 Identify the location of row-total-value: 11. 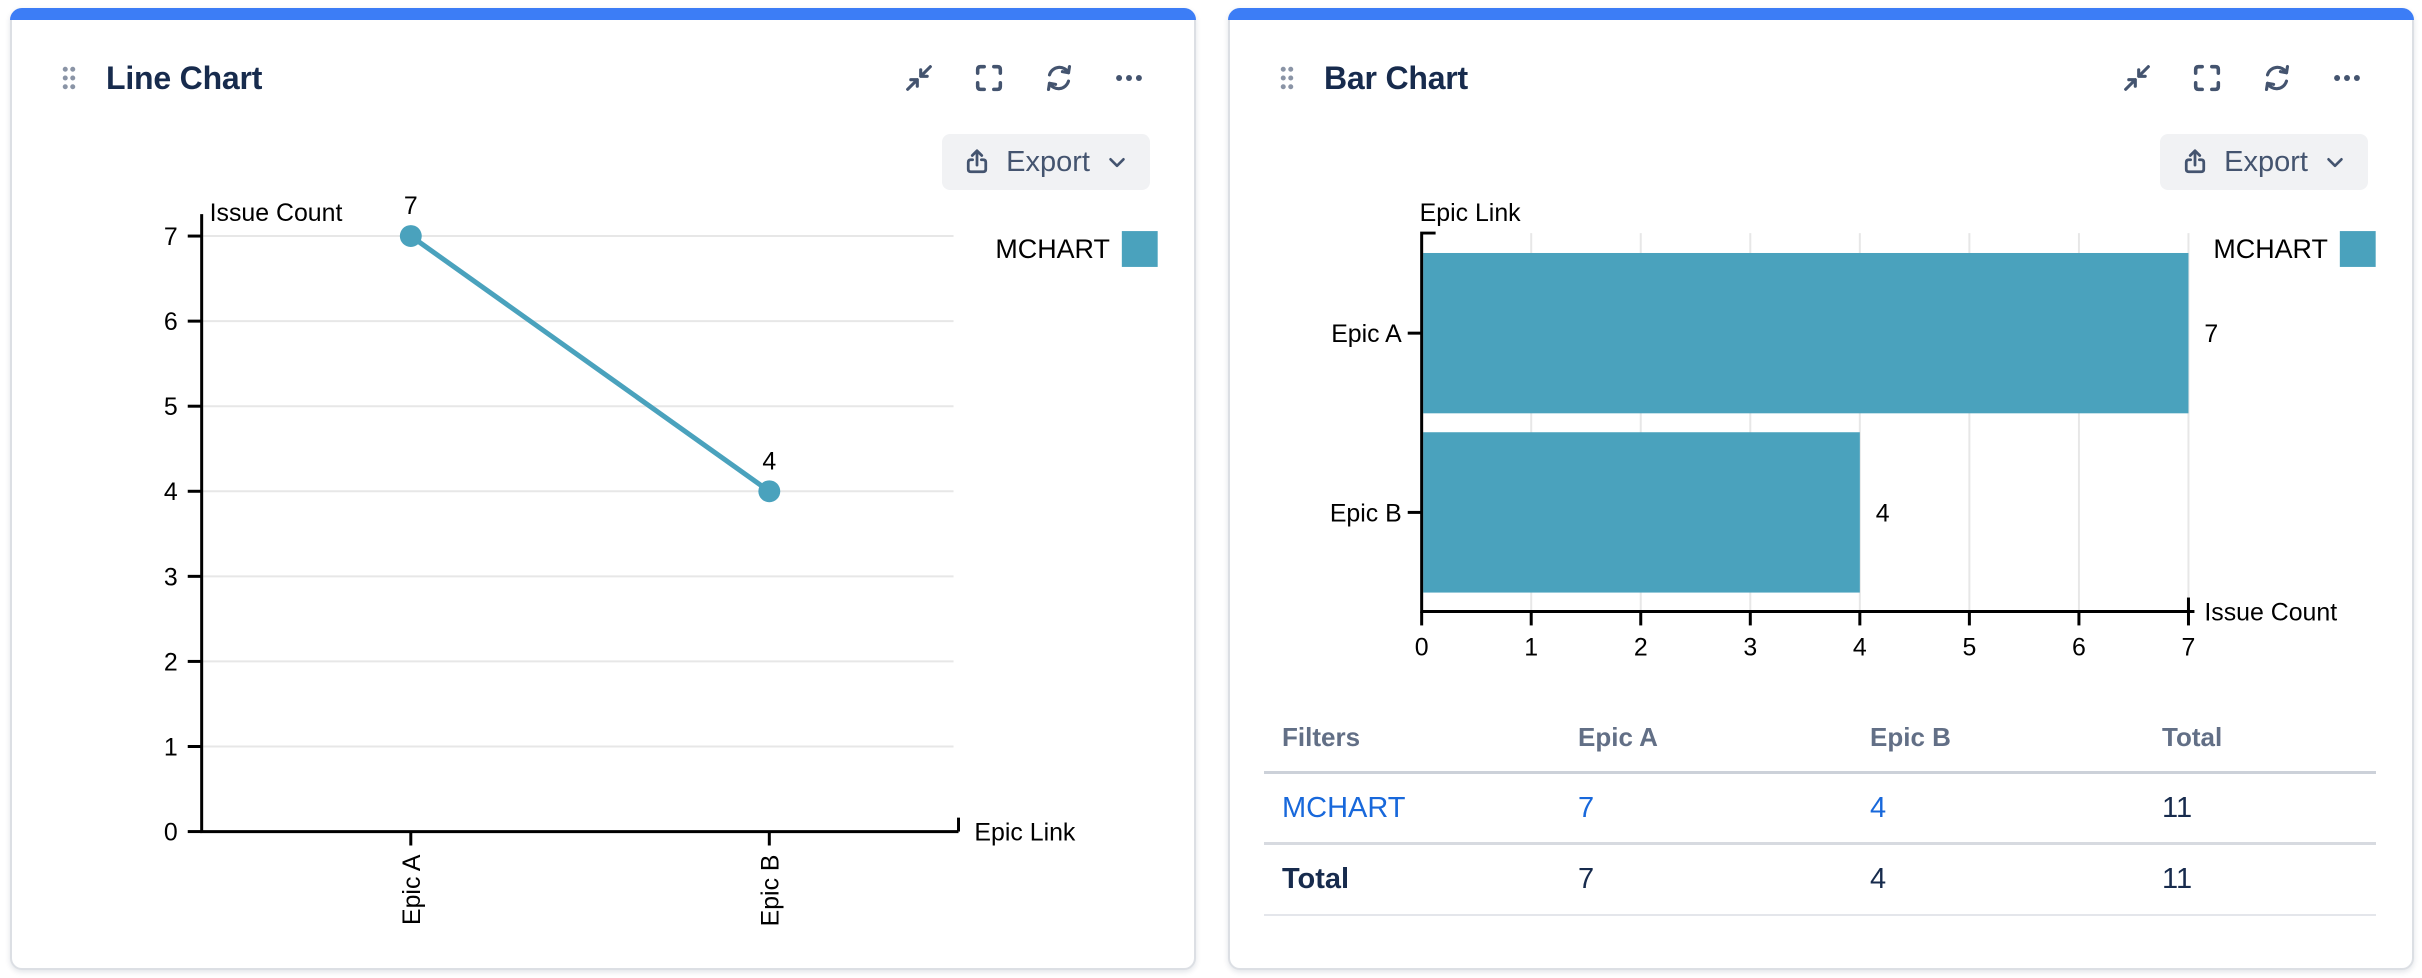
(2177, 807).